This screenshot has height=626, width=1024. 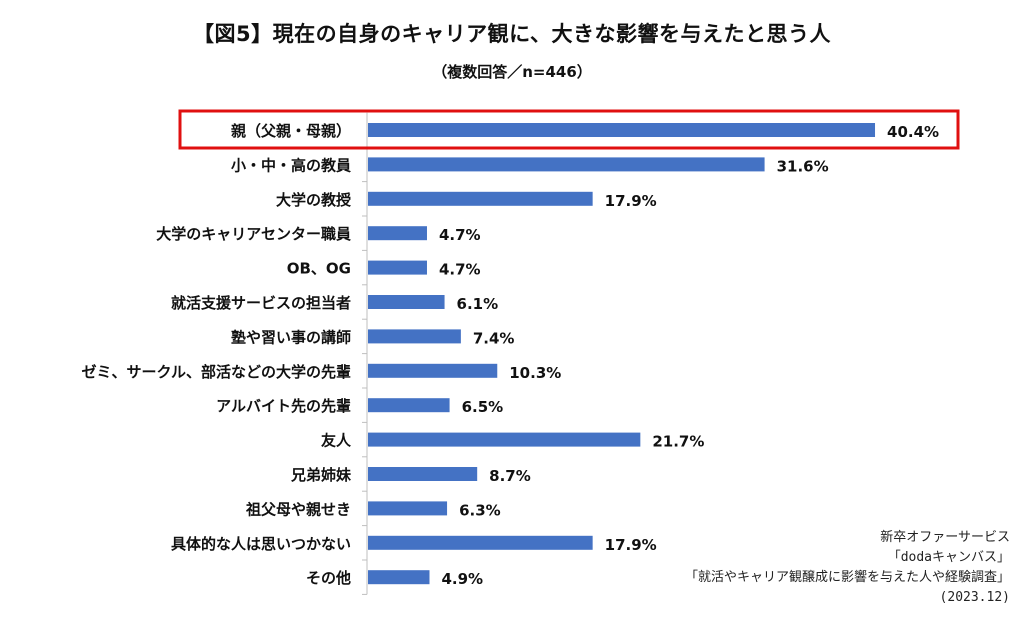 I want to click on data-label: 40.4%, so click(x=913, y=132).